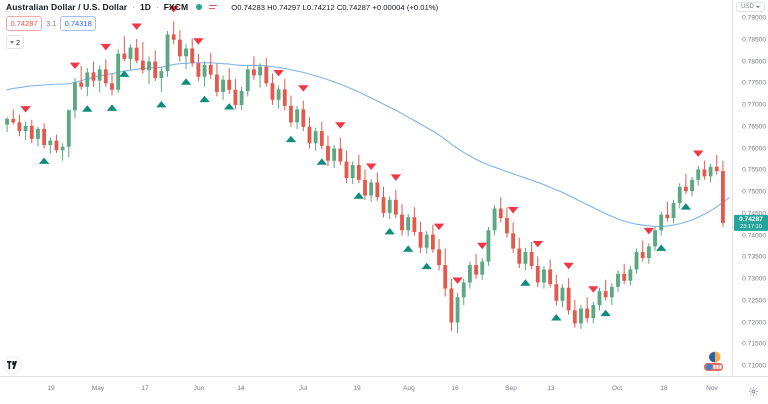  I want to click on collapsed-indicators-toggle: 2, so click(15, 42).